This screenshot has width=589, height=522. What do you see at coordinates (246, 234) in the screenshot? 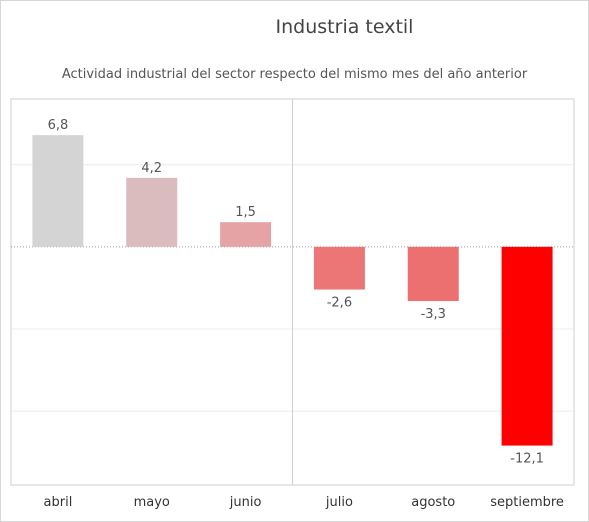
I see `bar-junio` at bounding box center [246, 234].